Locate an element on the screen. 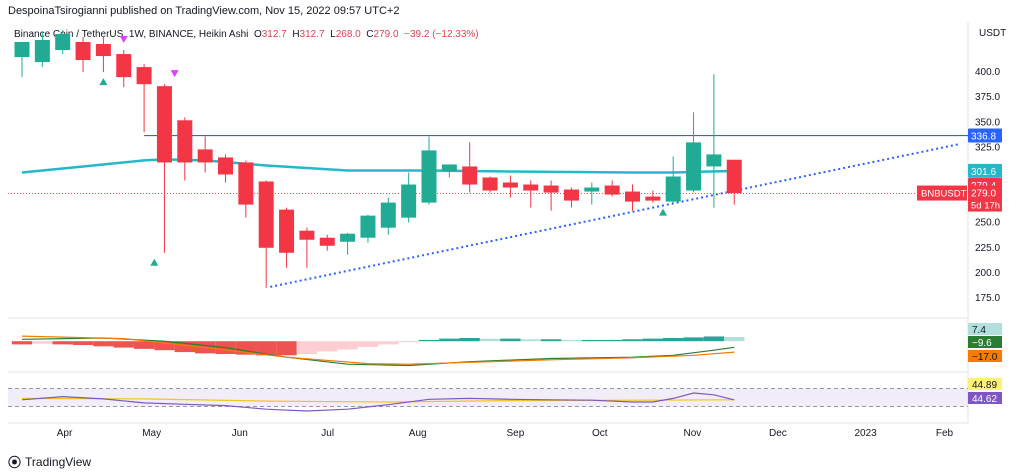 This screenshot has width=1024, height=473. footer-brand: ⦿ TradingView is located at coordinates (49, 461).